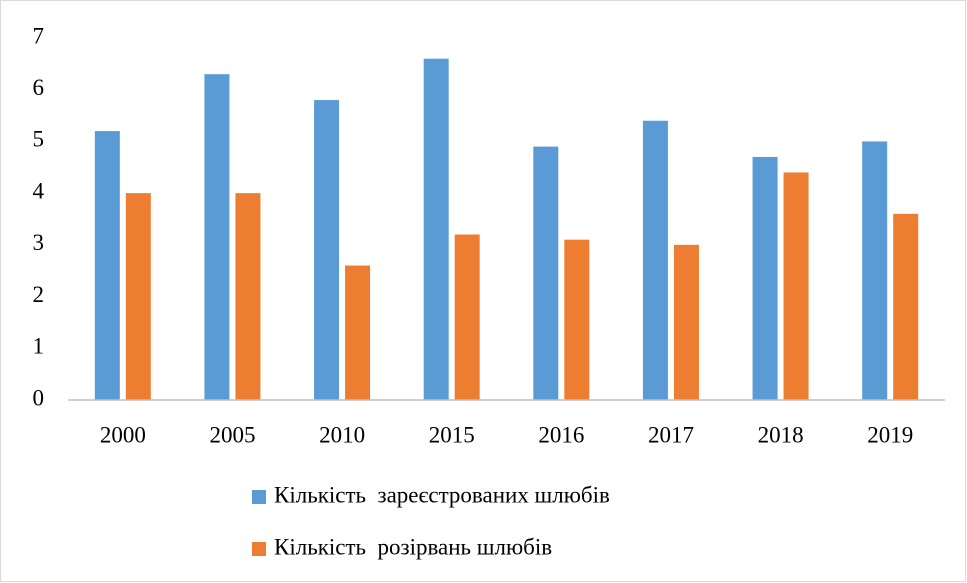 The width and height of the screenshot is (967, 583). I want to click on y-tick-label: 2, so click(39, 294).